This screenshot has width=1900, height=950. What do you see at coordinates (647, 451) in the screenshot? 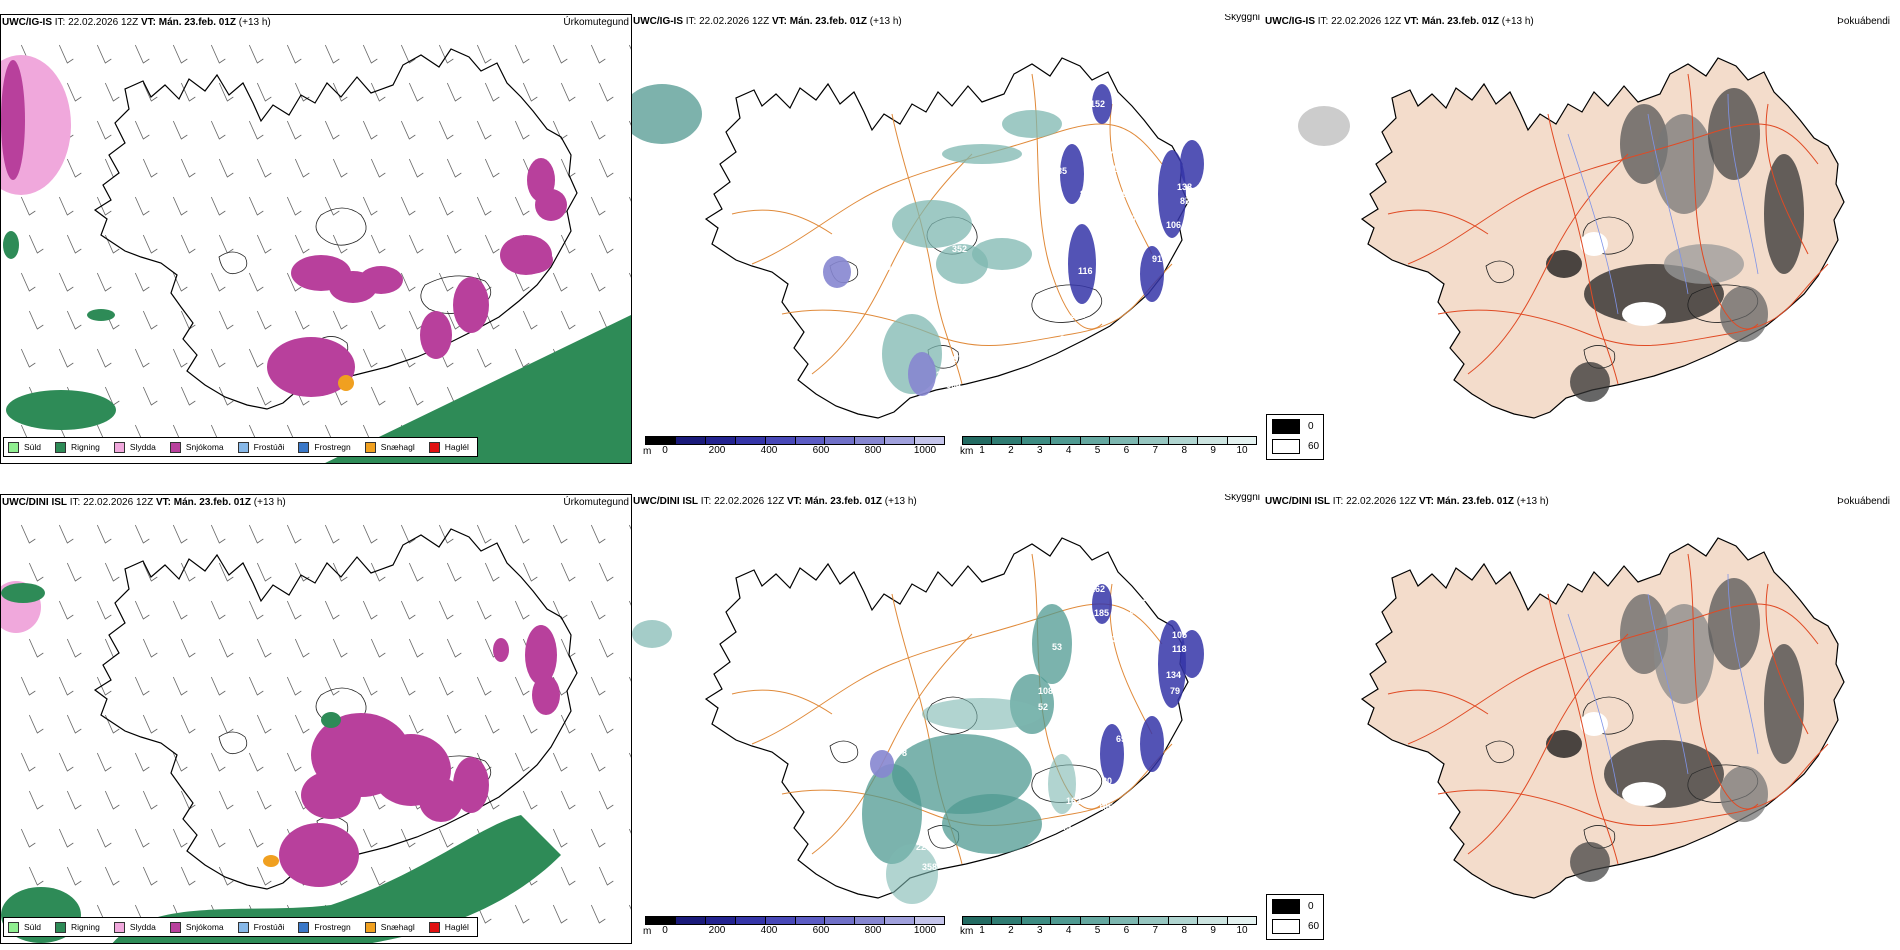
I see `colorbar-unit: m` at bounding box center [647, 451].